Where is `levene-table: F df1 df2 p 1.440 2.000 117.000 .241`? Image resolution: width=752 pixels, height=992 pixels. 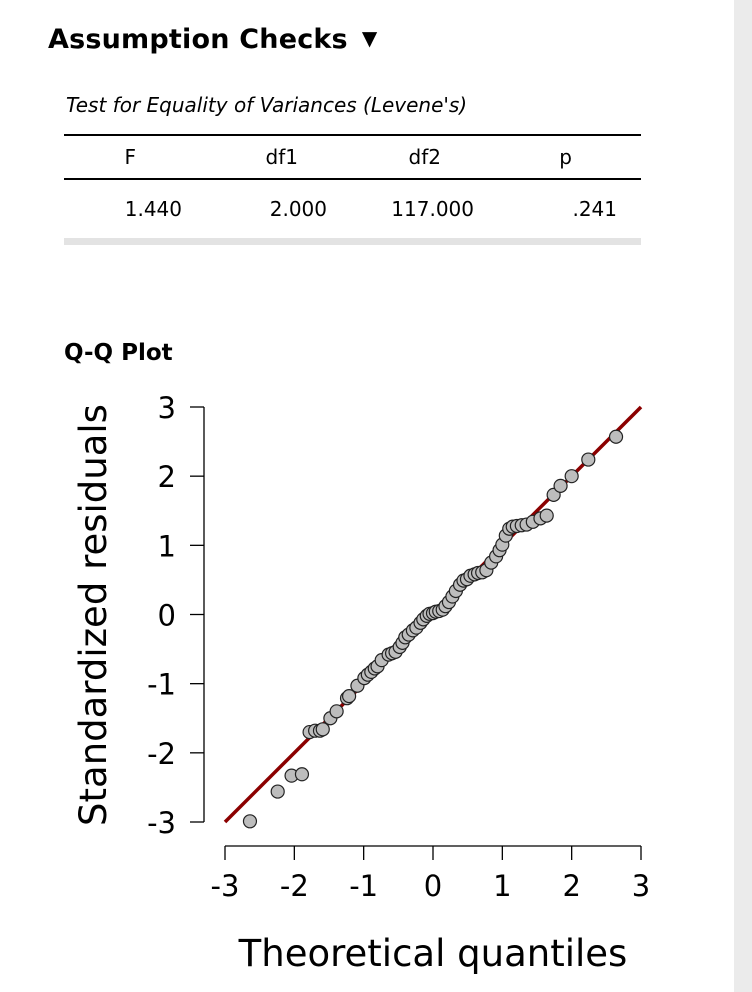
levene-table: F df1 df2 p 1.440 2.000 117.000 .241 is located at coordinates (352, 189).